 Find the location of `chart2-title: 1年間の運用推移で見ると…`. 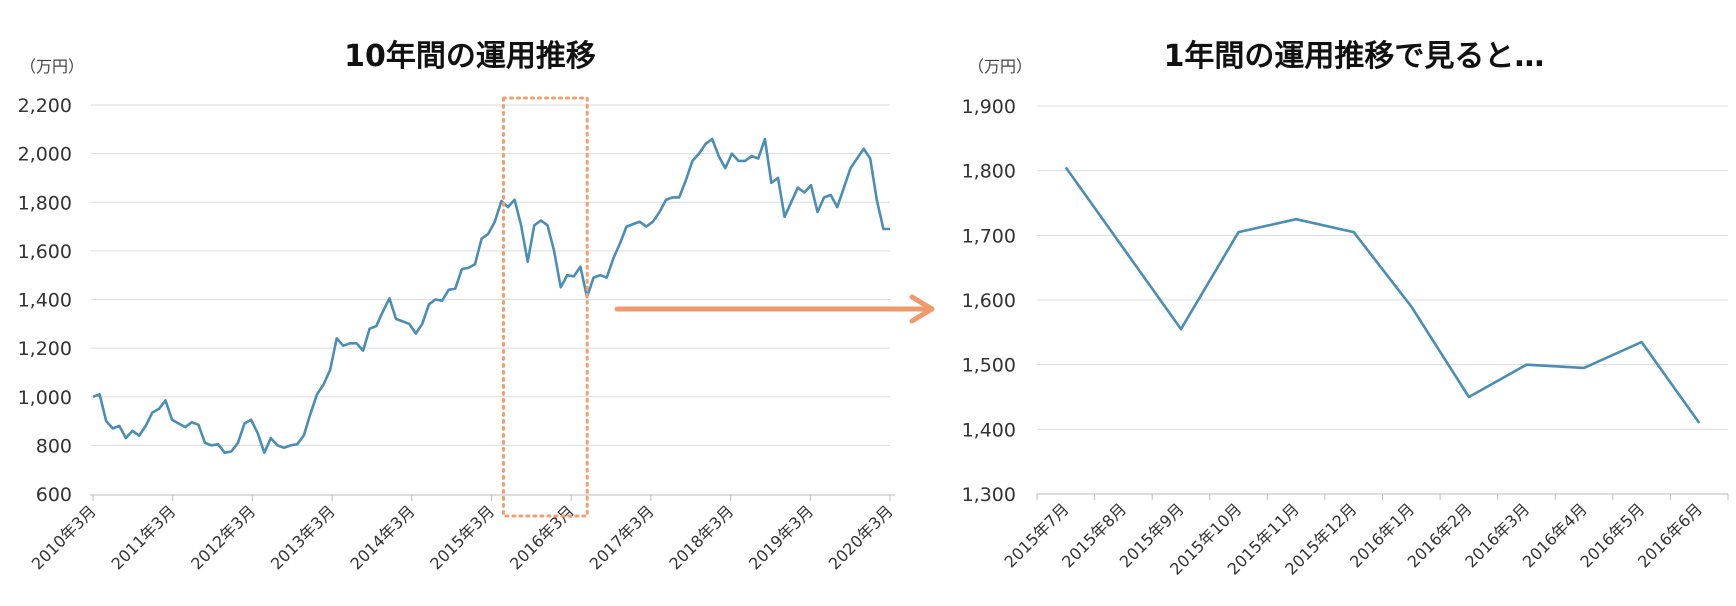

chart2-title: 1年間の運用推移で見ると… is located at coordinates (1354, 56).